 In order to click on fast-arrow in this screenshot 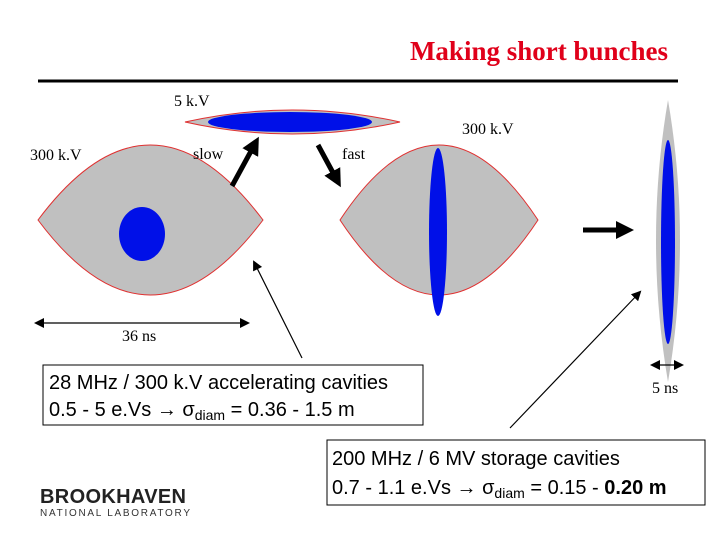, I will do `click(328, 165)`.